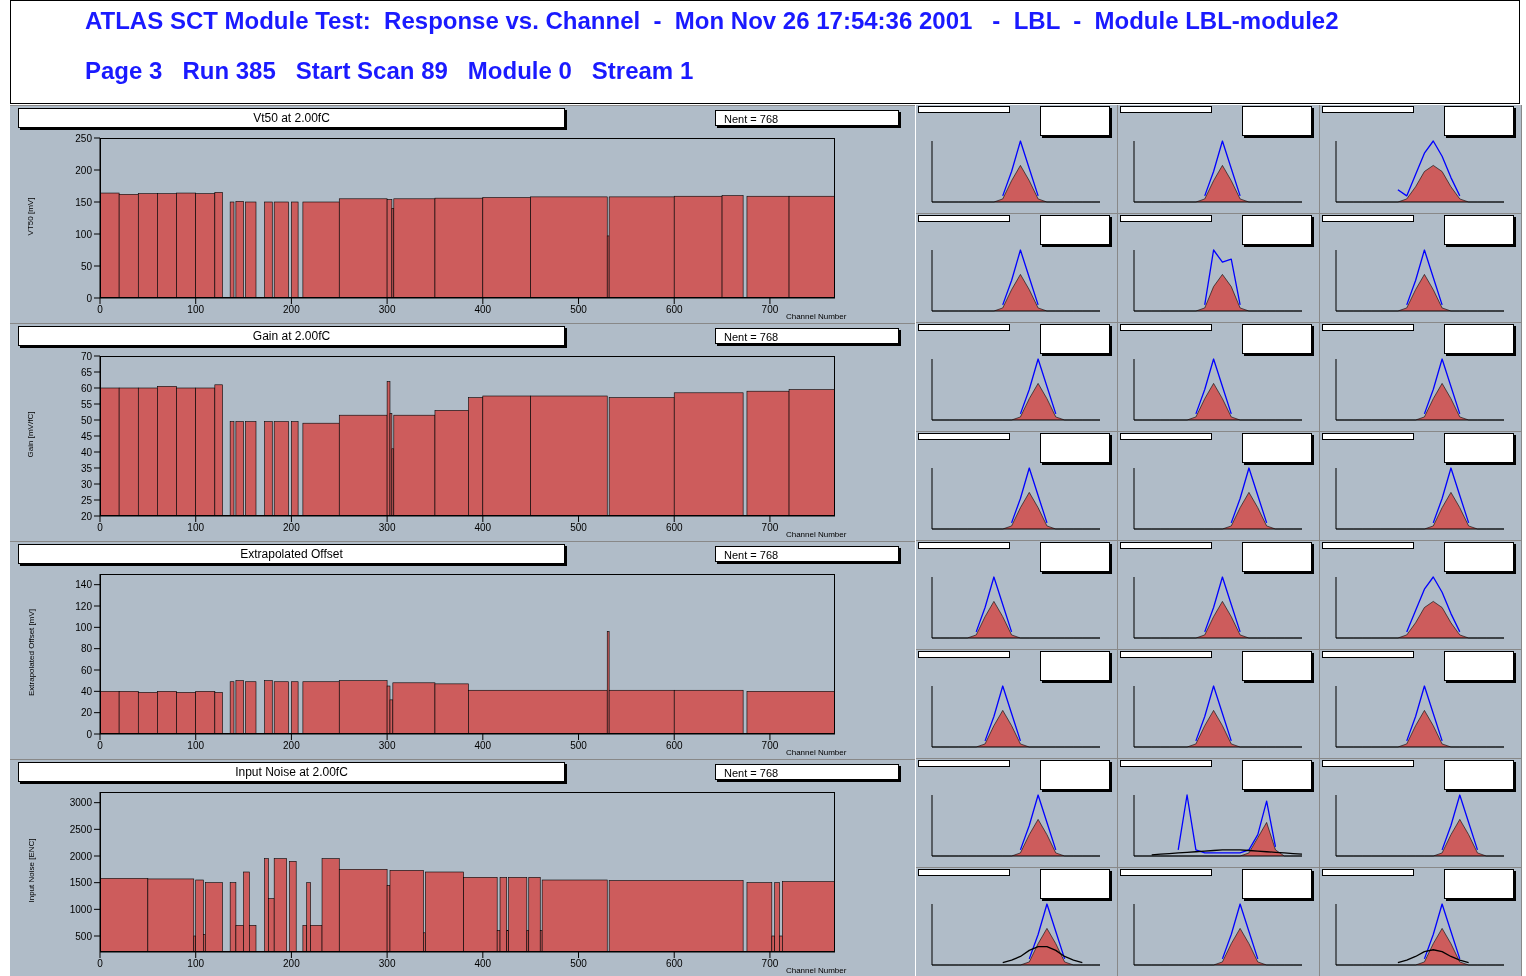 This screenshot has height=976, width=1526. What do you see at coordinates (84, 936) in the screenshot?
I see `y-tick-label: 500` at bounding box center [84, 936].